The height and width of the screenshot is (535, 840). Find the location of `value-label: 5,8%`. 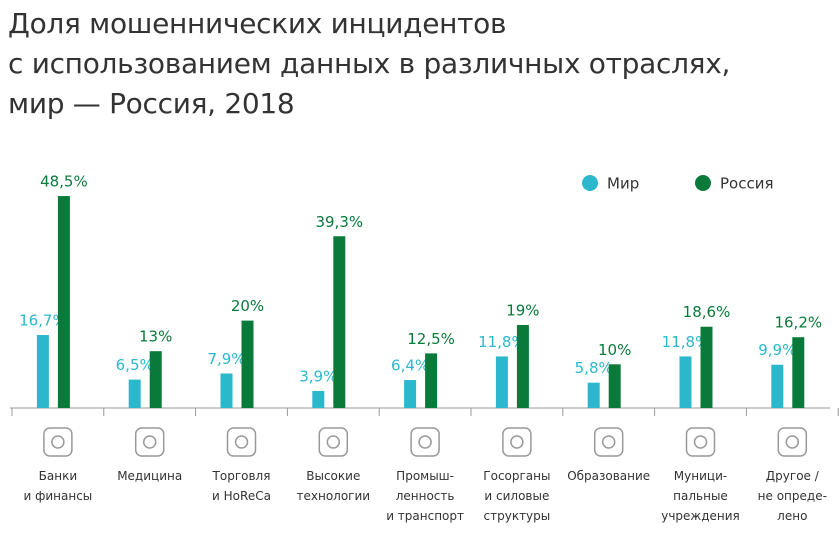

value-label: 5,8% is located at coordinates (594, 368).